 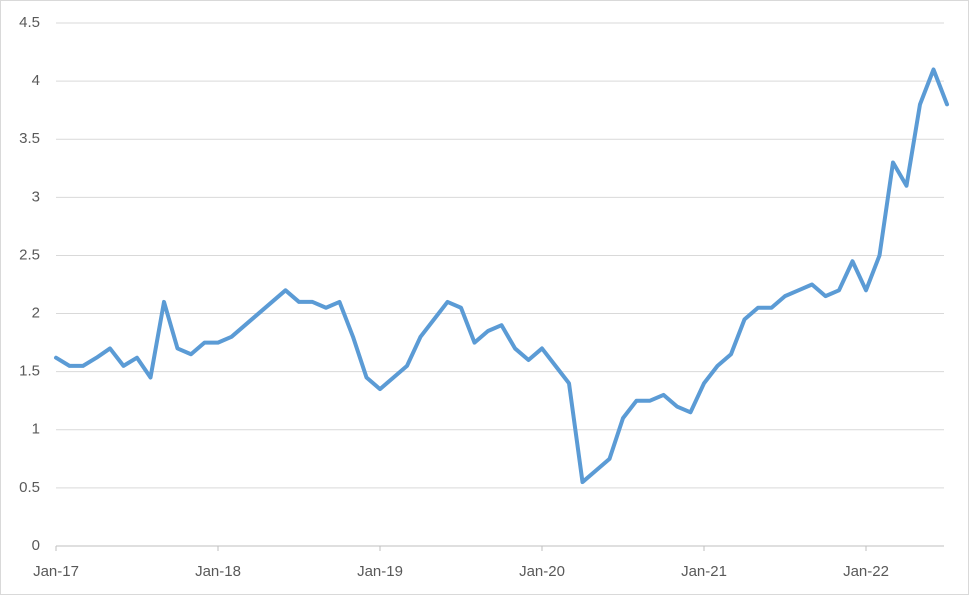 I want to click on x-tick-label: Jan-20, so click(x=542, y=571).